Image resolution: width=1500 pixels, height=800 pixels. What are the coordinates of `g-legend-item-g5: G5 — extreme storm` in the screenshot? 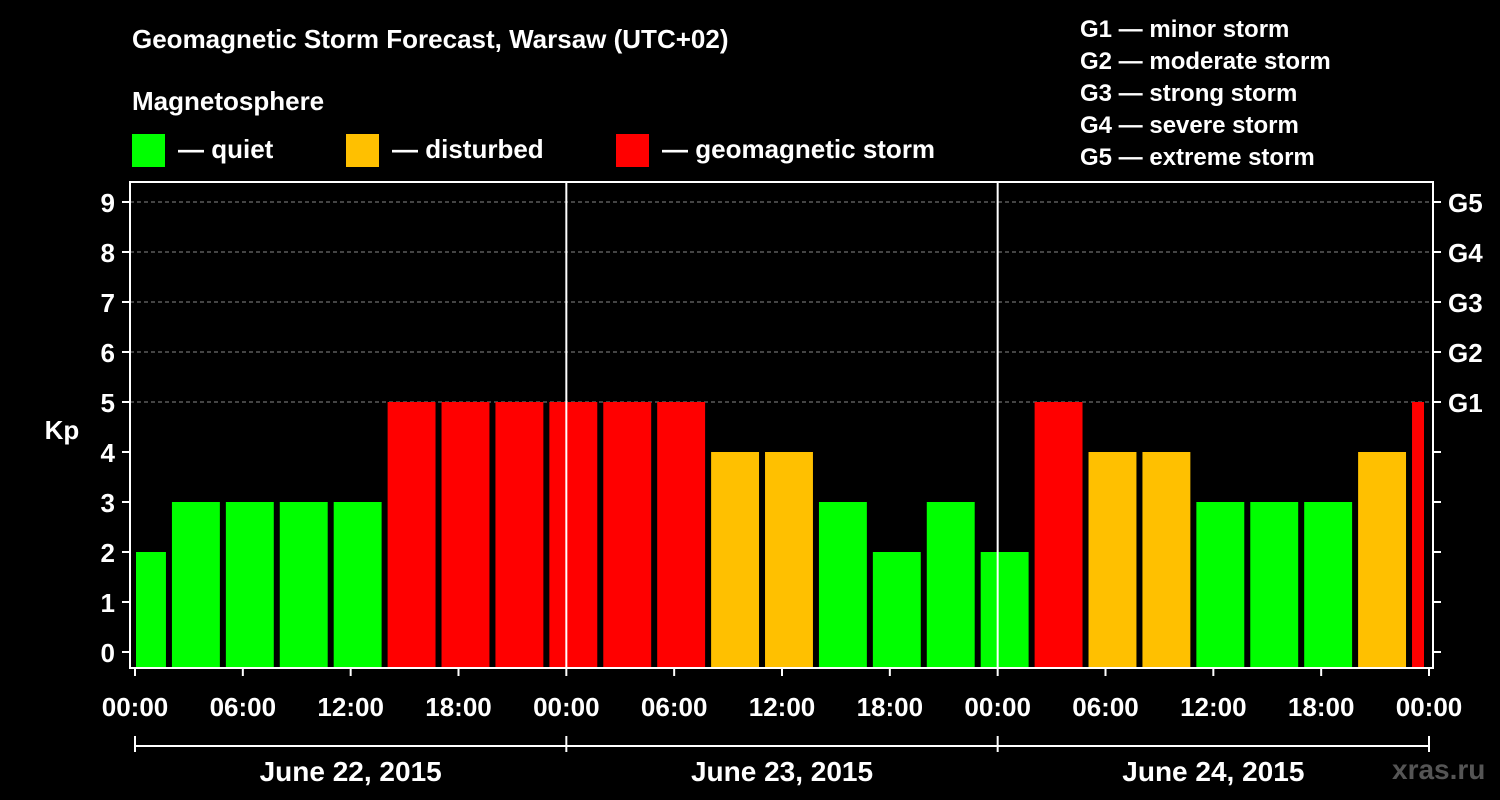 It's located at (1197, 157).